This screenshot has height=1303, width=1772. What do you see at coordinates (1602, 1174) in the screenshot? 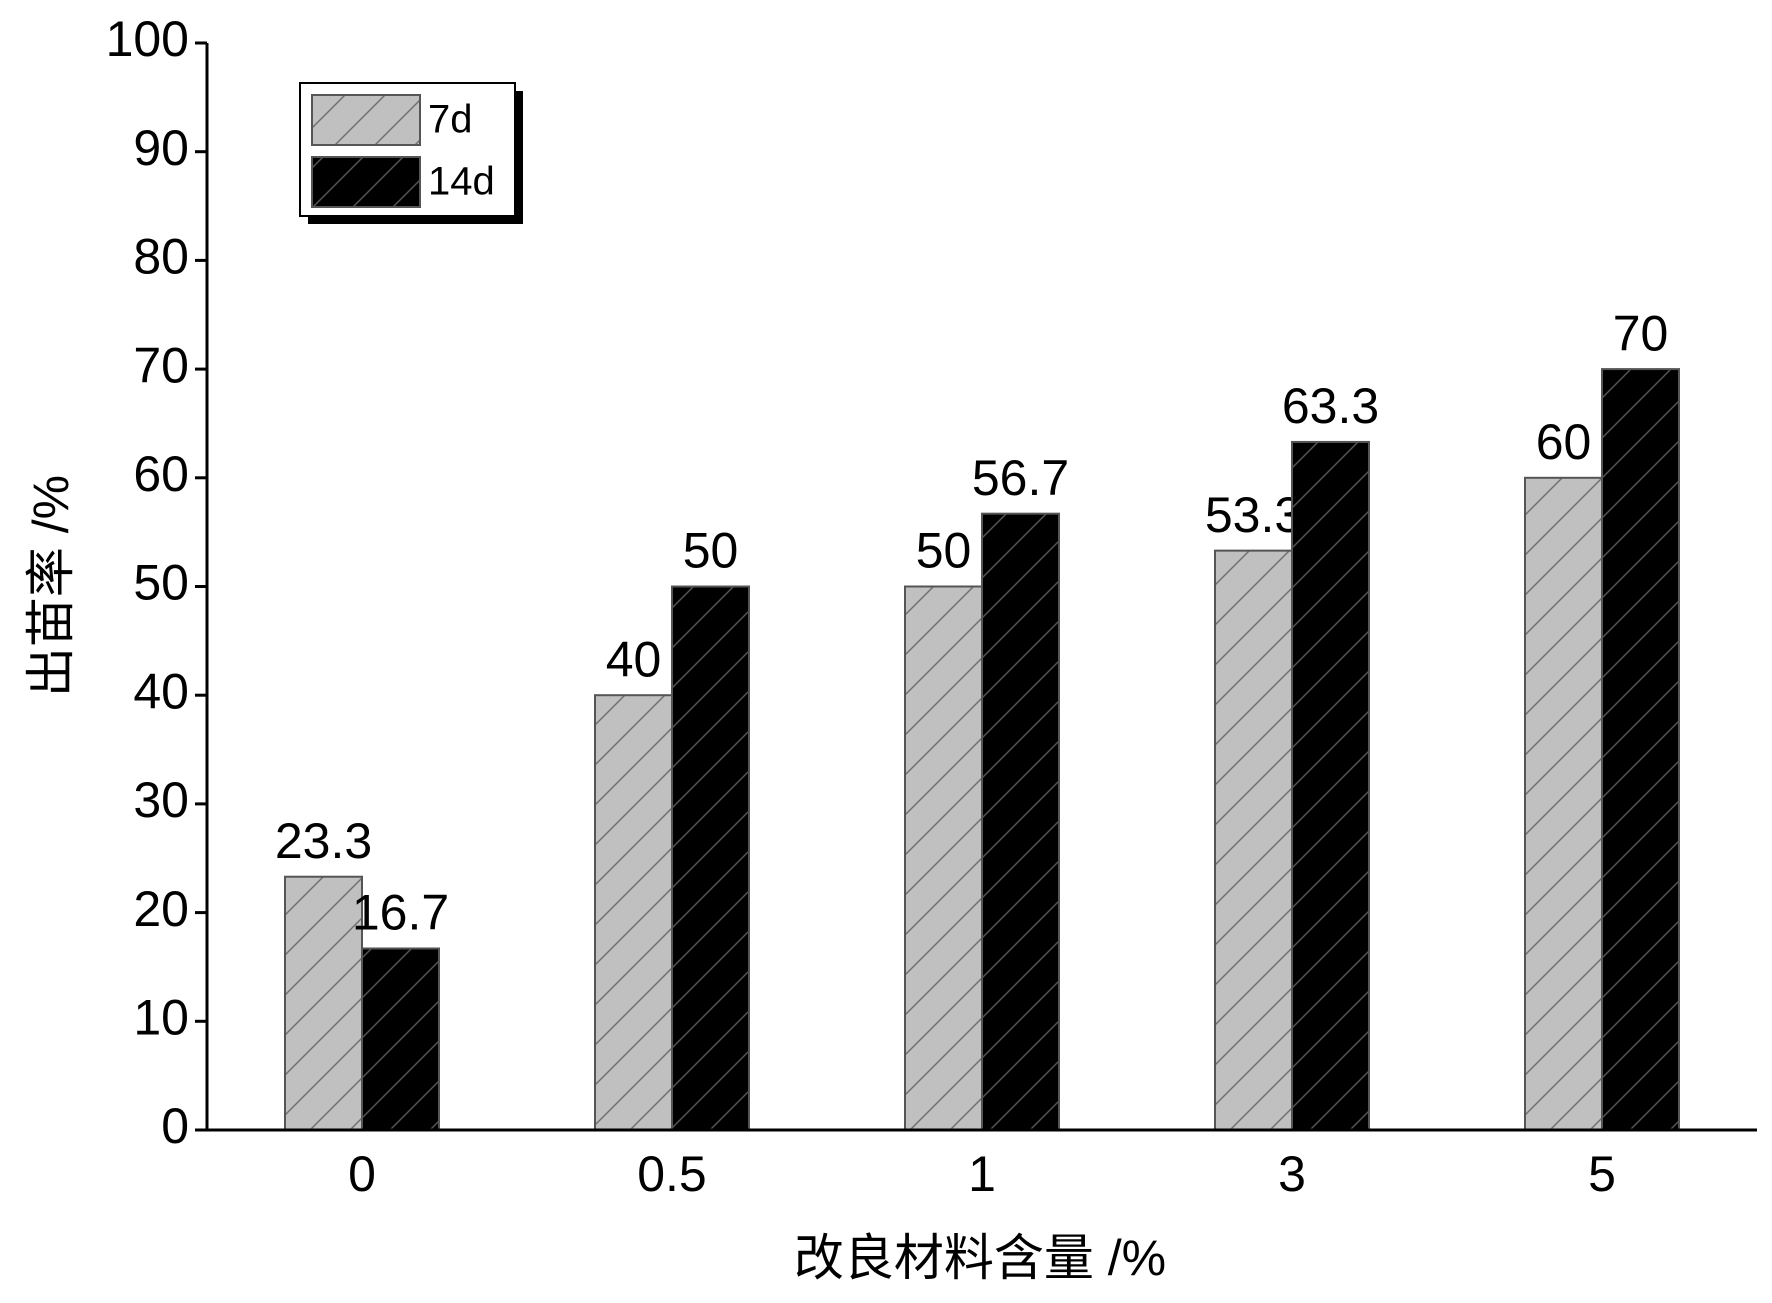
I see `x-tick-label: 5` at bounding box center [1602, 1174].